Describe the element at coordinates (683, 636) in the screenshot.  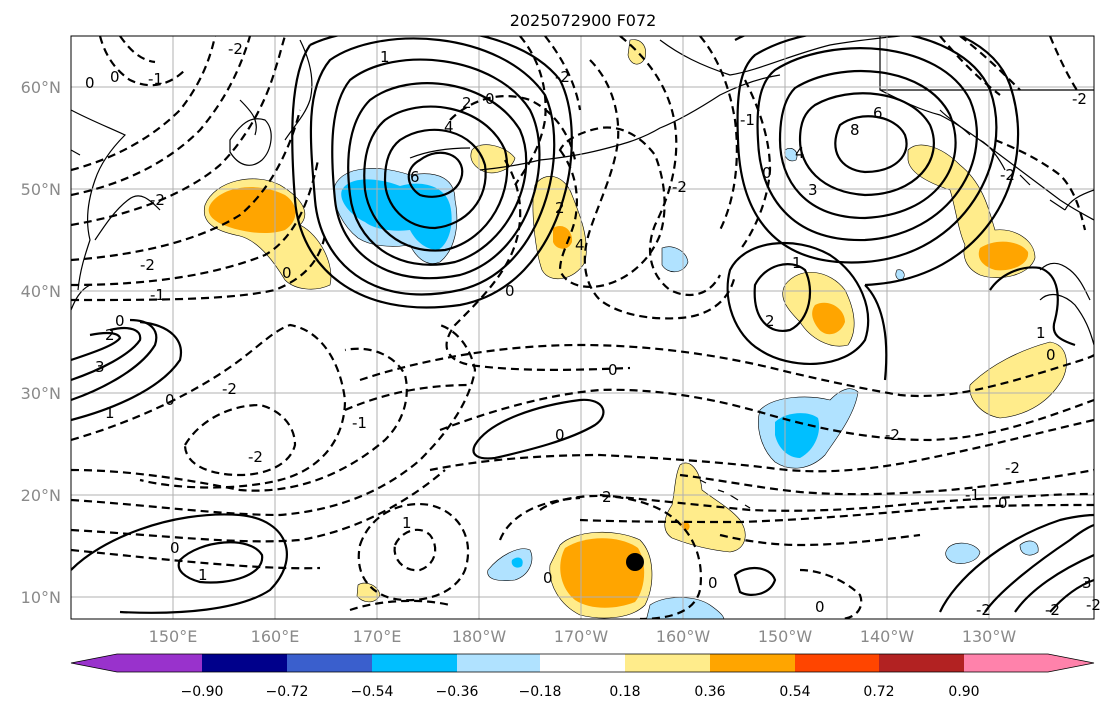
I see `lon-label: 160°W` at that location.